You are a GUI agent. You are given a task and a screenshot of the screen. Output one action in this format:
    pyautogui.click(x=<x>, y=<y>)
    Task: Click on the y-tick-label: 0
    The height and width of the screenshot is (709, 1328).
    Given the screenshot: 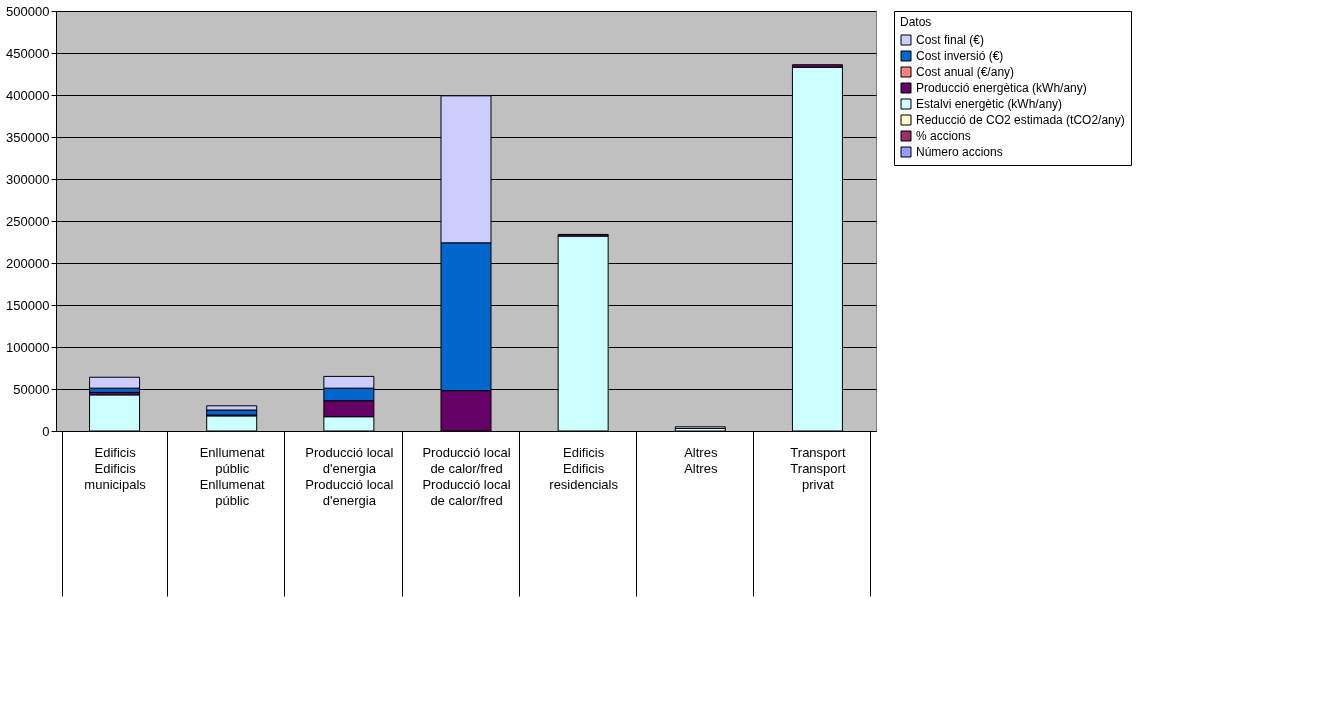 What is the action you would take?
    pyautogui.click(x=46, y=431)
    